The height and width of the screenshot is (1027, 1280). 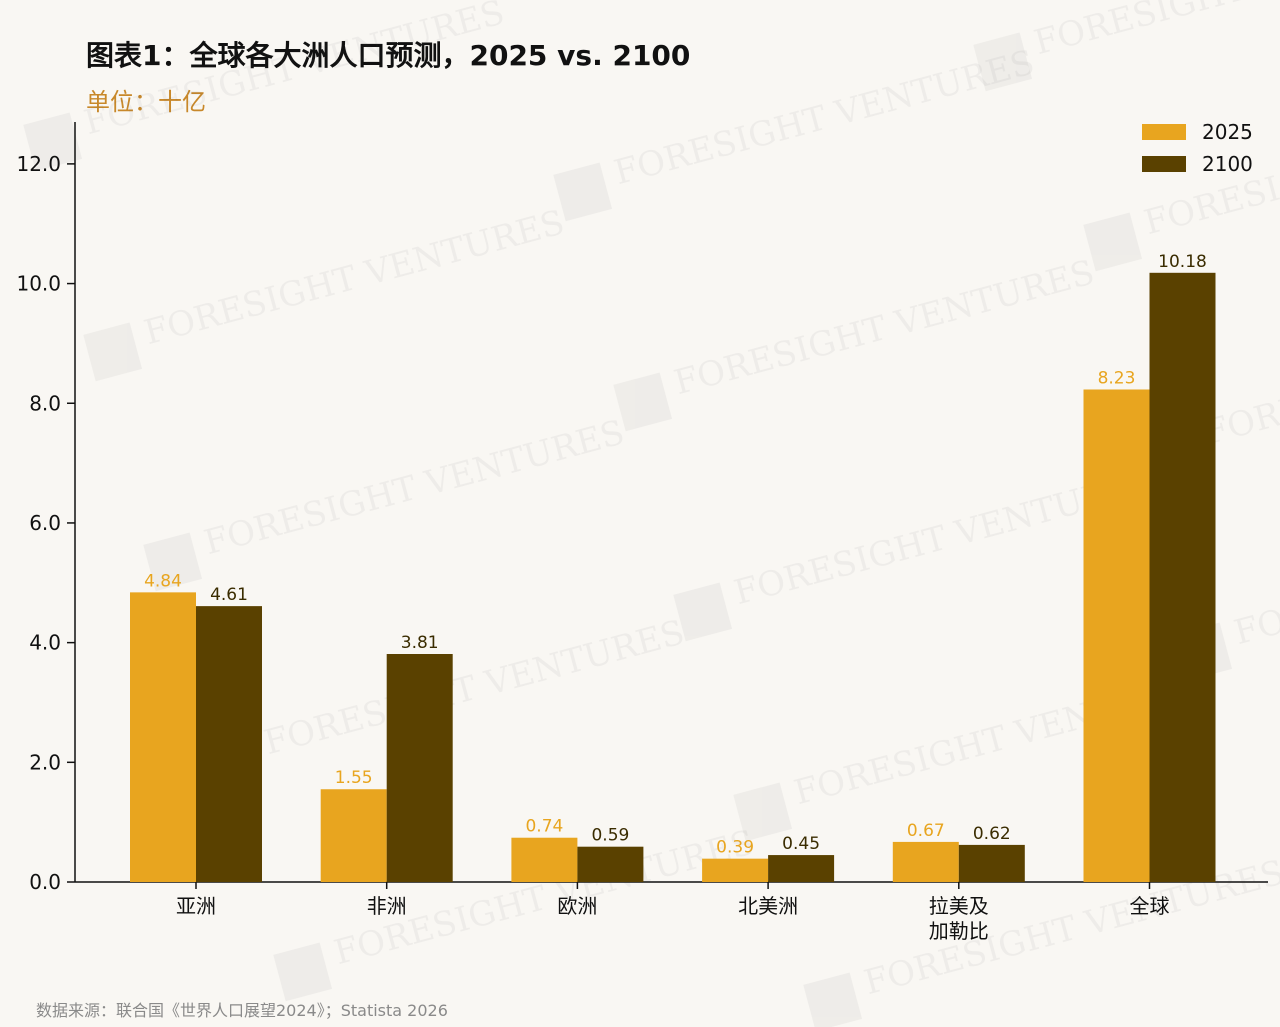 I want to click on x-tick-label: 欧洲, so click(x=577, y=906).